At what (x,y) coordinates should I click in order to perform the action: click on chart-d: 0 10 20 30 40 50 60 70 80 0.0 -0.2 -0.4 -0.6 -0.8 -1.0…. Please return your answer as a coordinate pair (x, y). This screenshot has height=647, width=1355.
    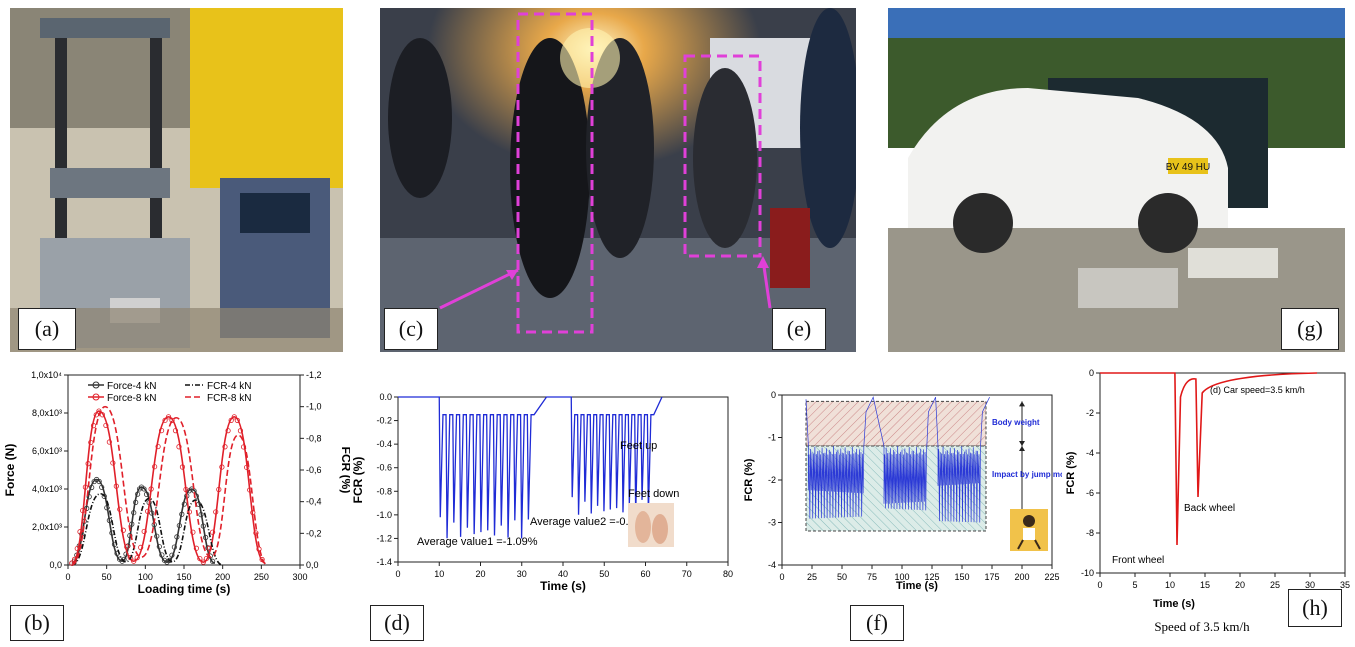
    Looking at the image, I should click on (545, 503).